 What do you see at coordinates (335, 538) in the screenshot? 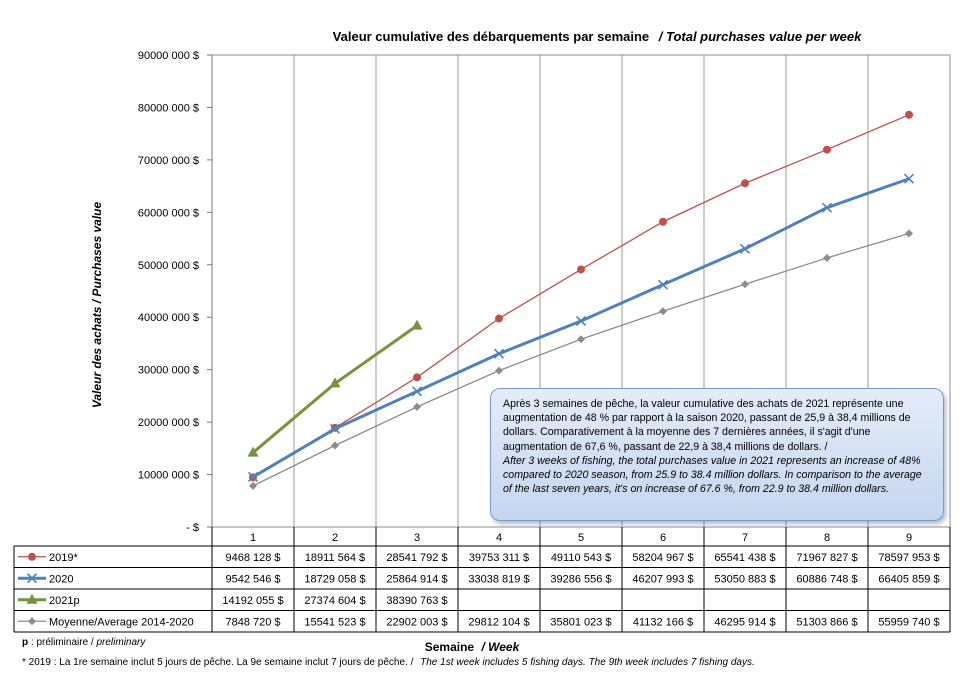
I see `x-tick-label: 2` at bounding box center [335, 538].